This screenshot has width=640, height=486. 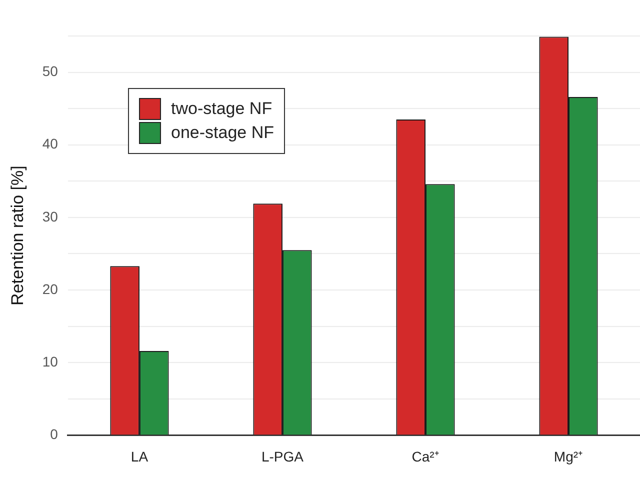 I want to click on x-tick-label: LA, so click(x=139, y=456).